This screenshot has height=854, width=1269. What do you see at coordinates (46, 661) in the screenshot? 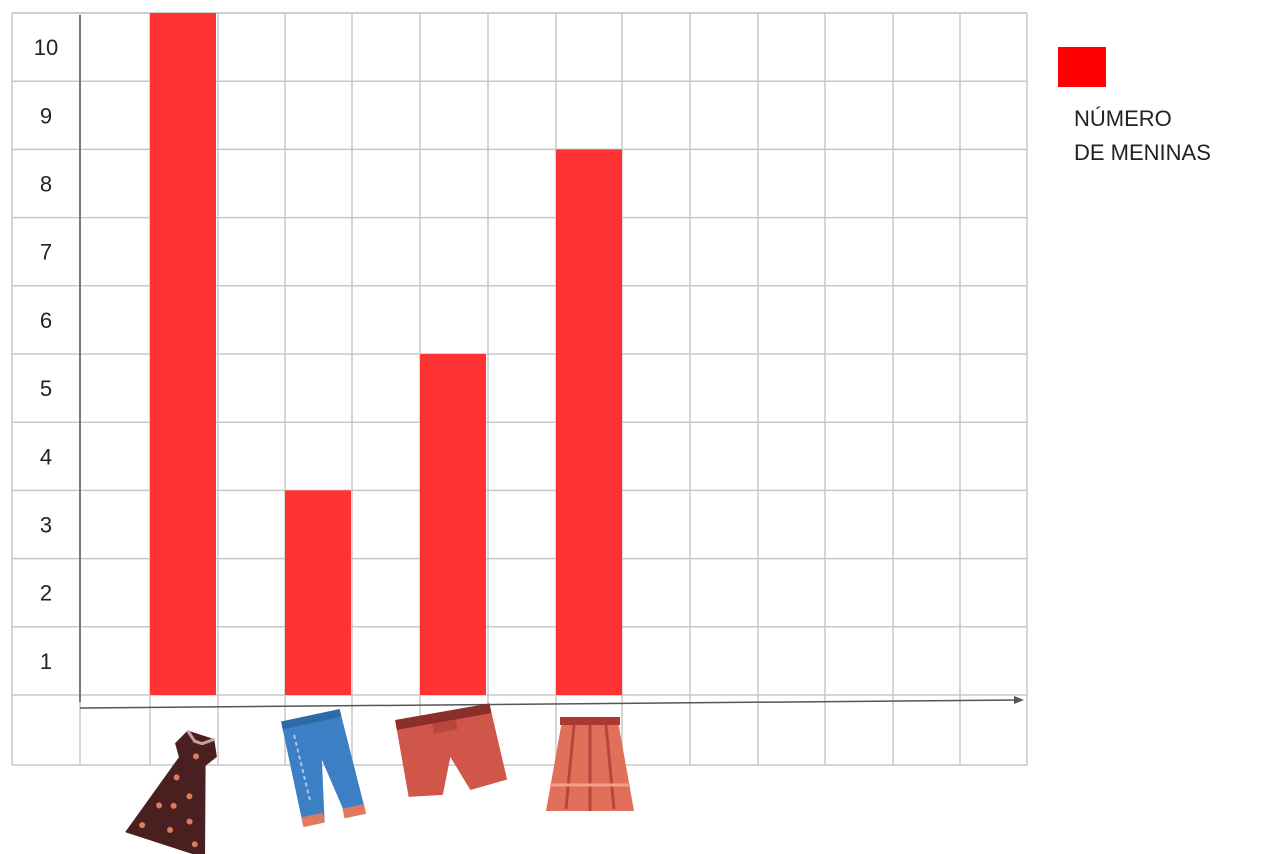
I see `y-tick-label: 1` at bounding box center [46, 661].